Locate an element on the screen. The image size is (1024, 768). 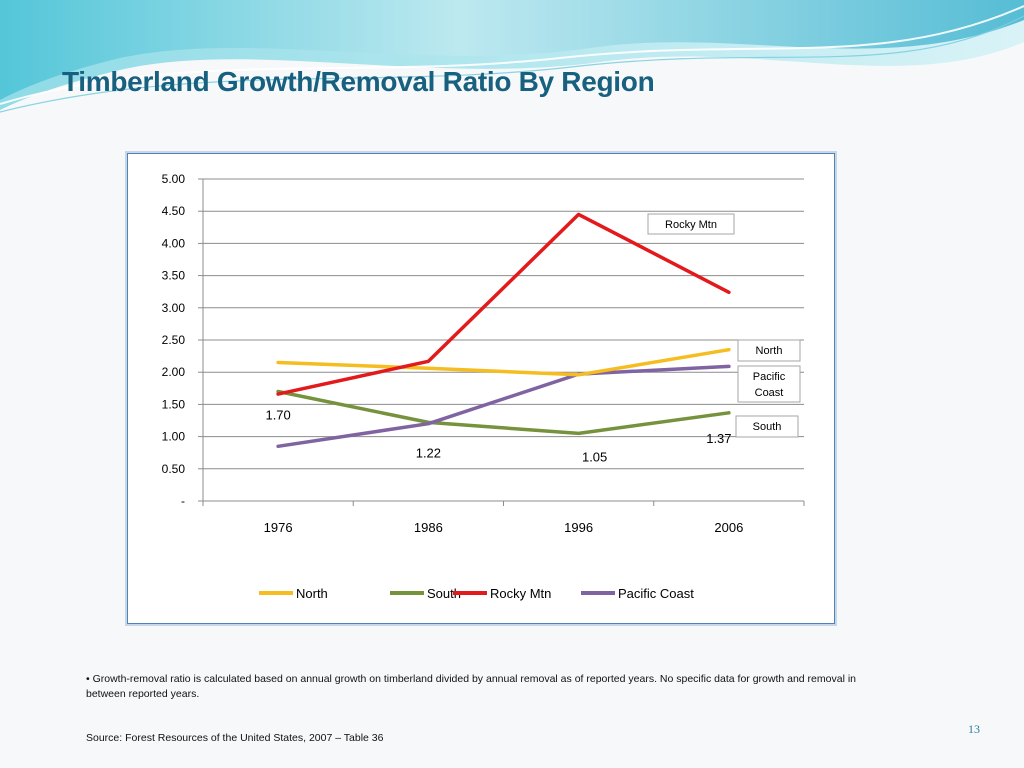
y-tick-label: 4.00 is located at coordinates (174, 243).